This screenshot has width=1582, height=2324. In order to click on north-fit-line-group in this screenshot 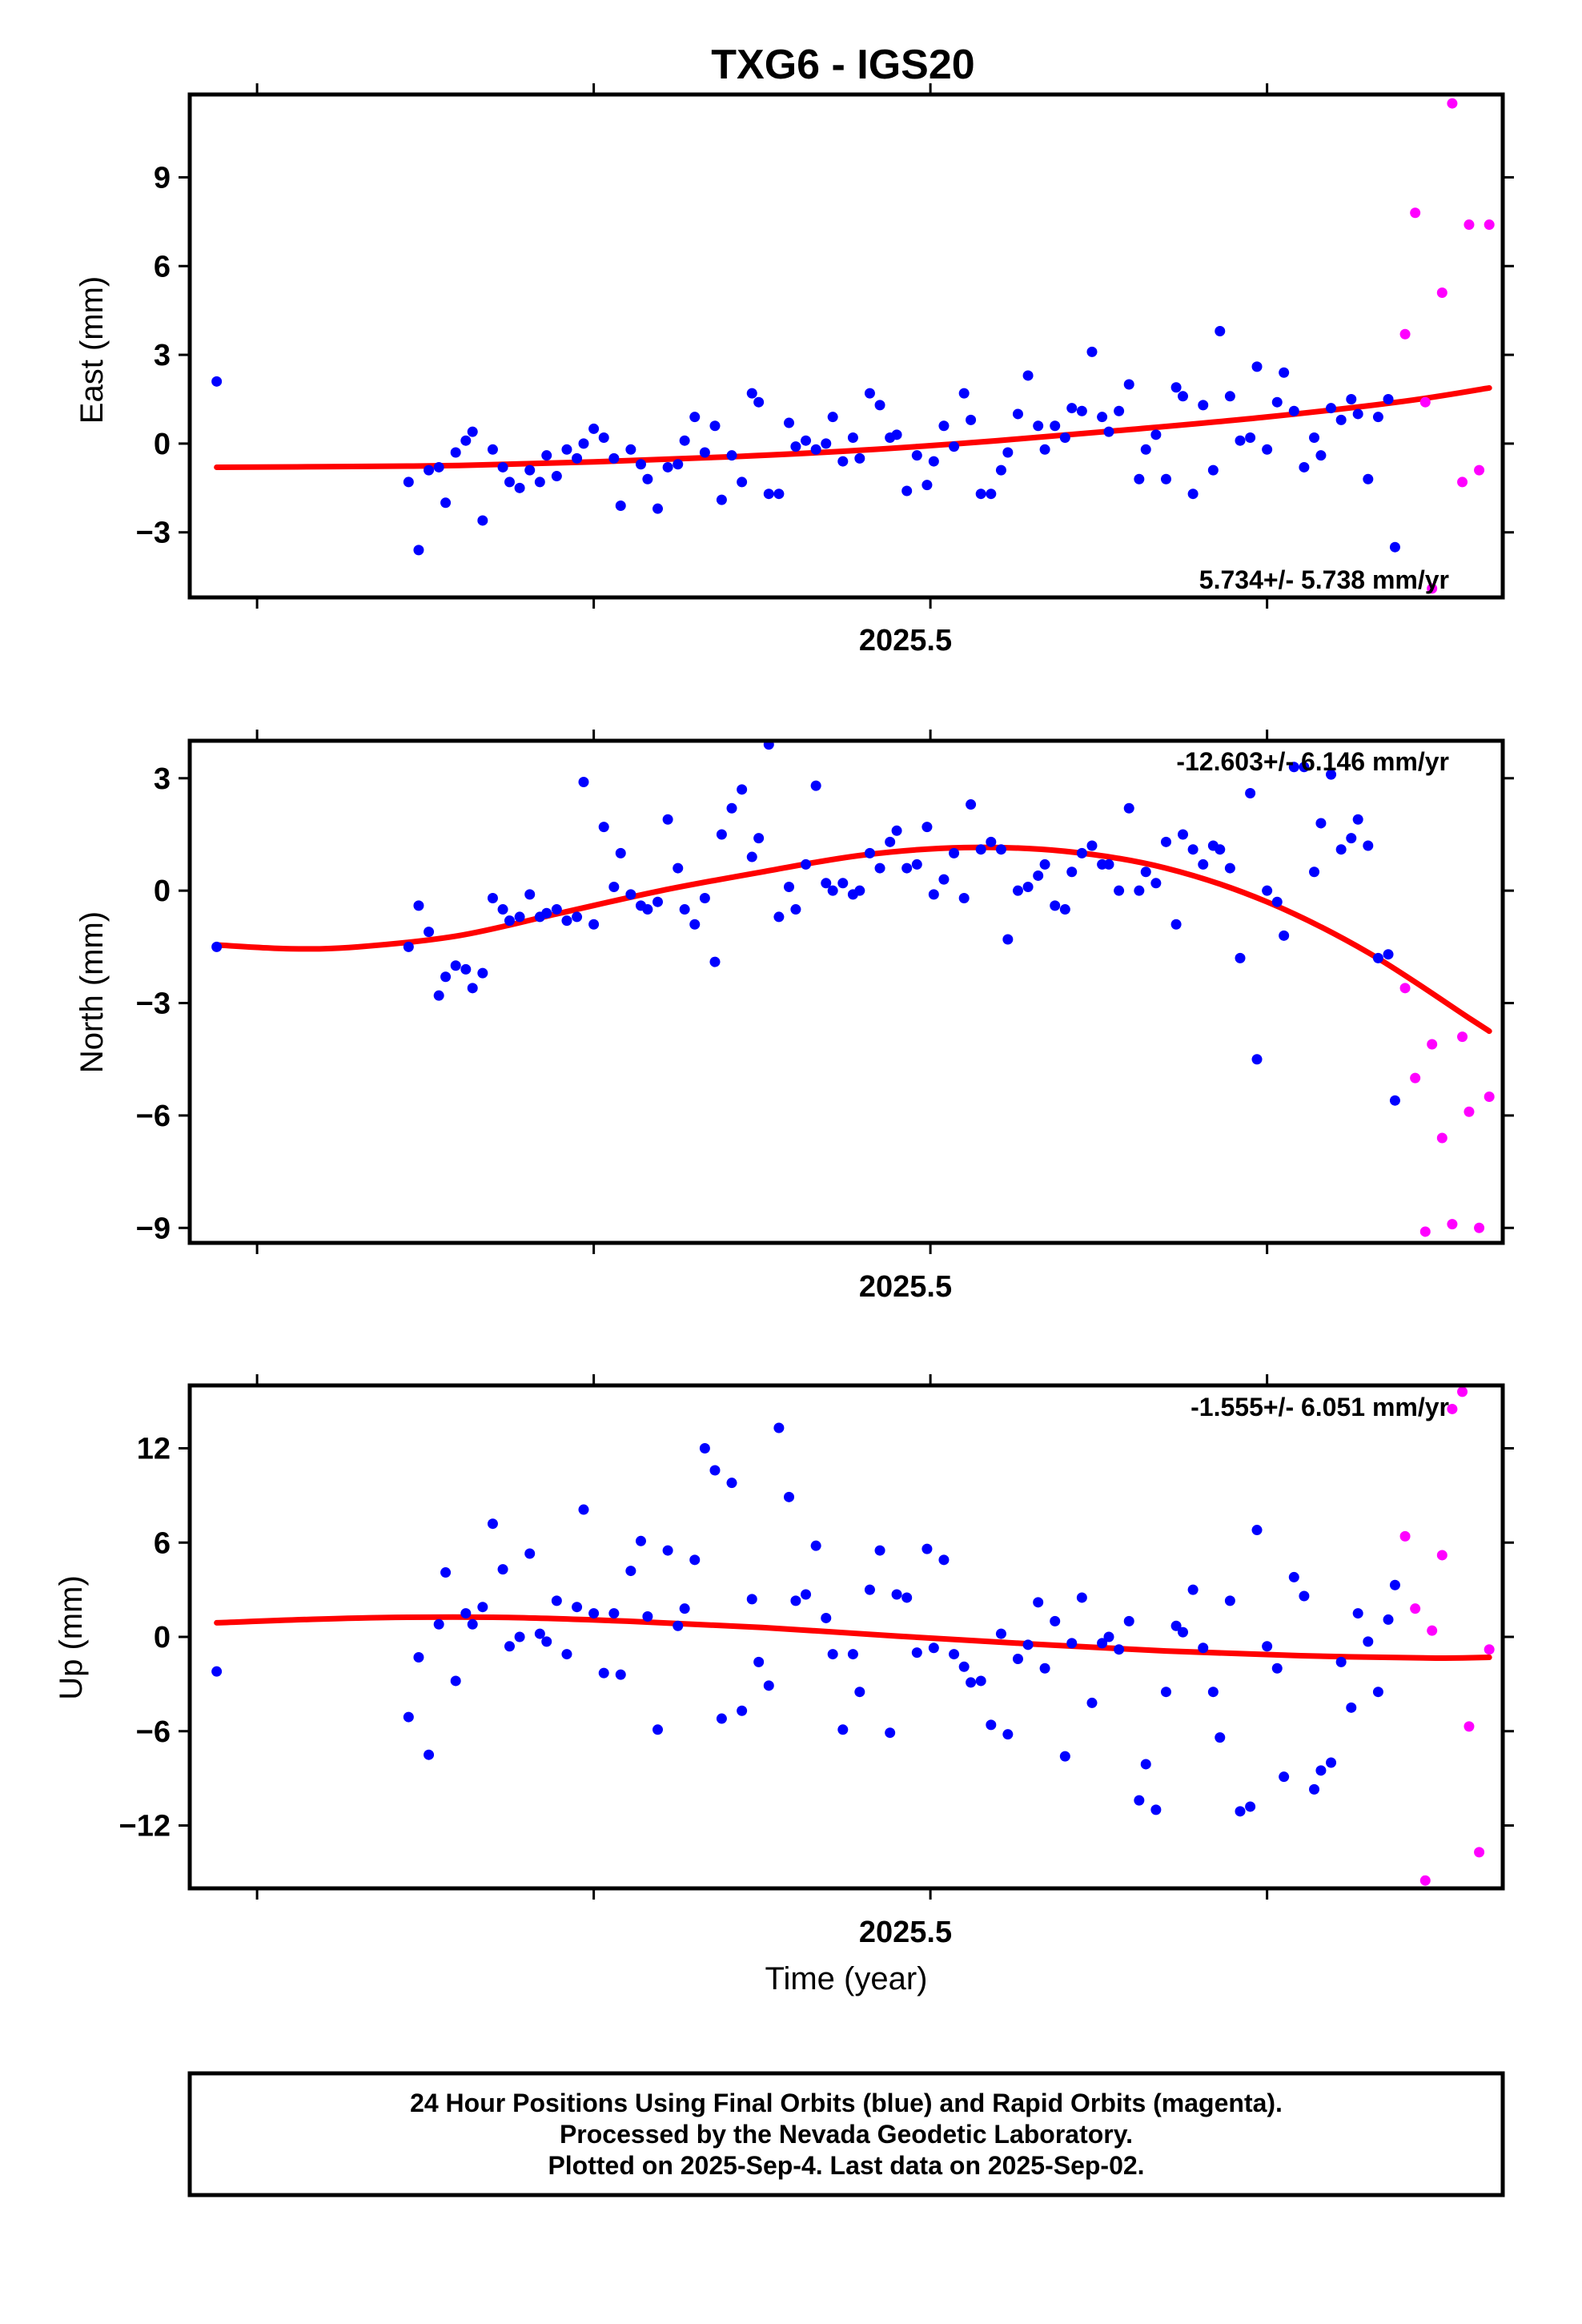, I will do `click(853, 939)`.